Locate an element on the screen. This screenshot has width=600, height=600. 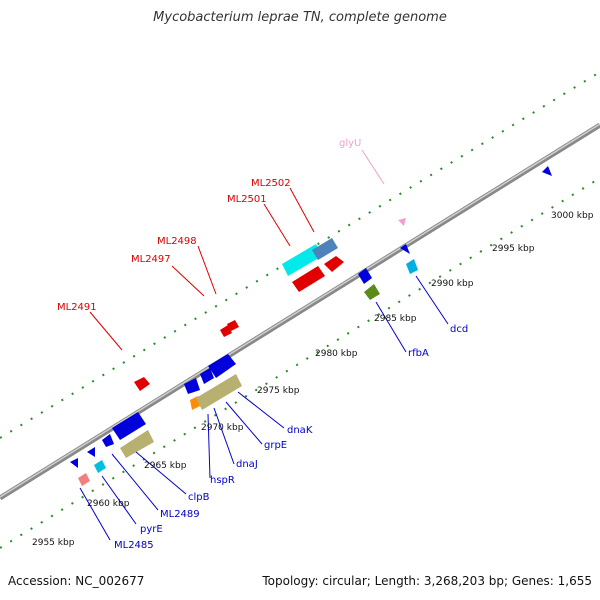
feature-ML2501-ML2502 is located at coordinates (313, 265).